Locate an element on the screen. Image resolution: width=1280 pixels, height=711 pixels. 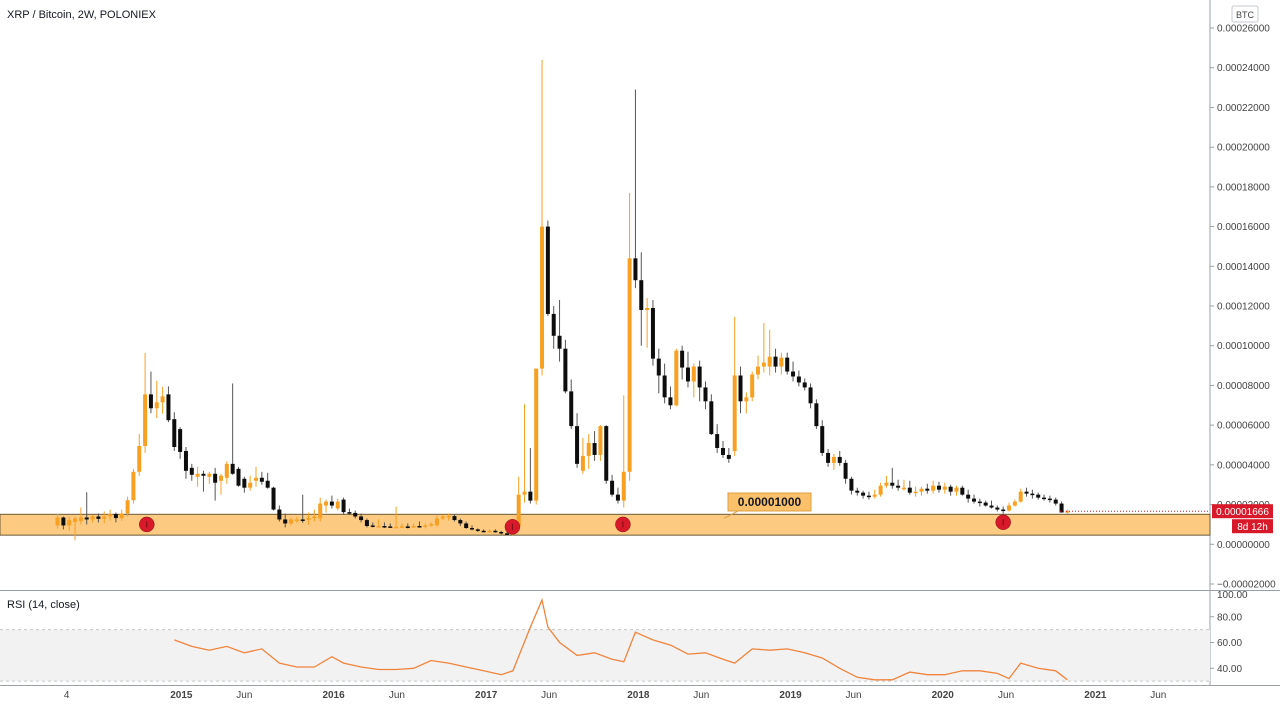
time-tick-label: 2016 is located at coordinates (333, 695).